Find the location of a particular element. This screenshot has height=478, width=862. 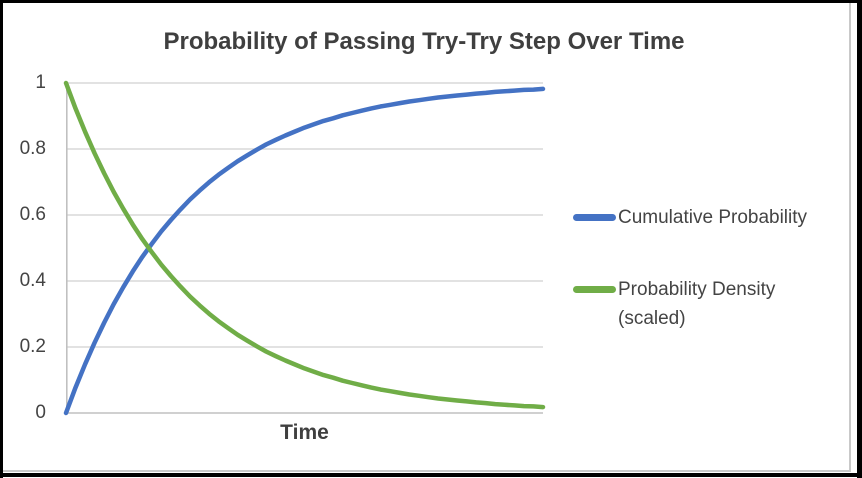

y-tick-label: 0.8 is located at coordinates (32, 148).